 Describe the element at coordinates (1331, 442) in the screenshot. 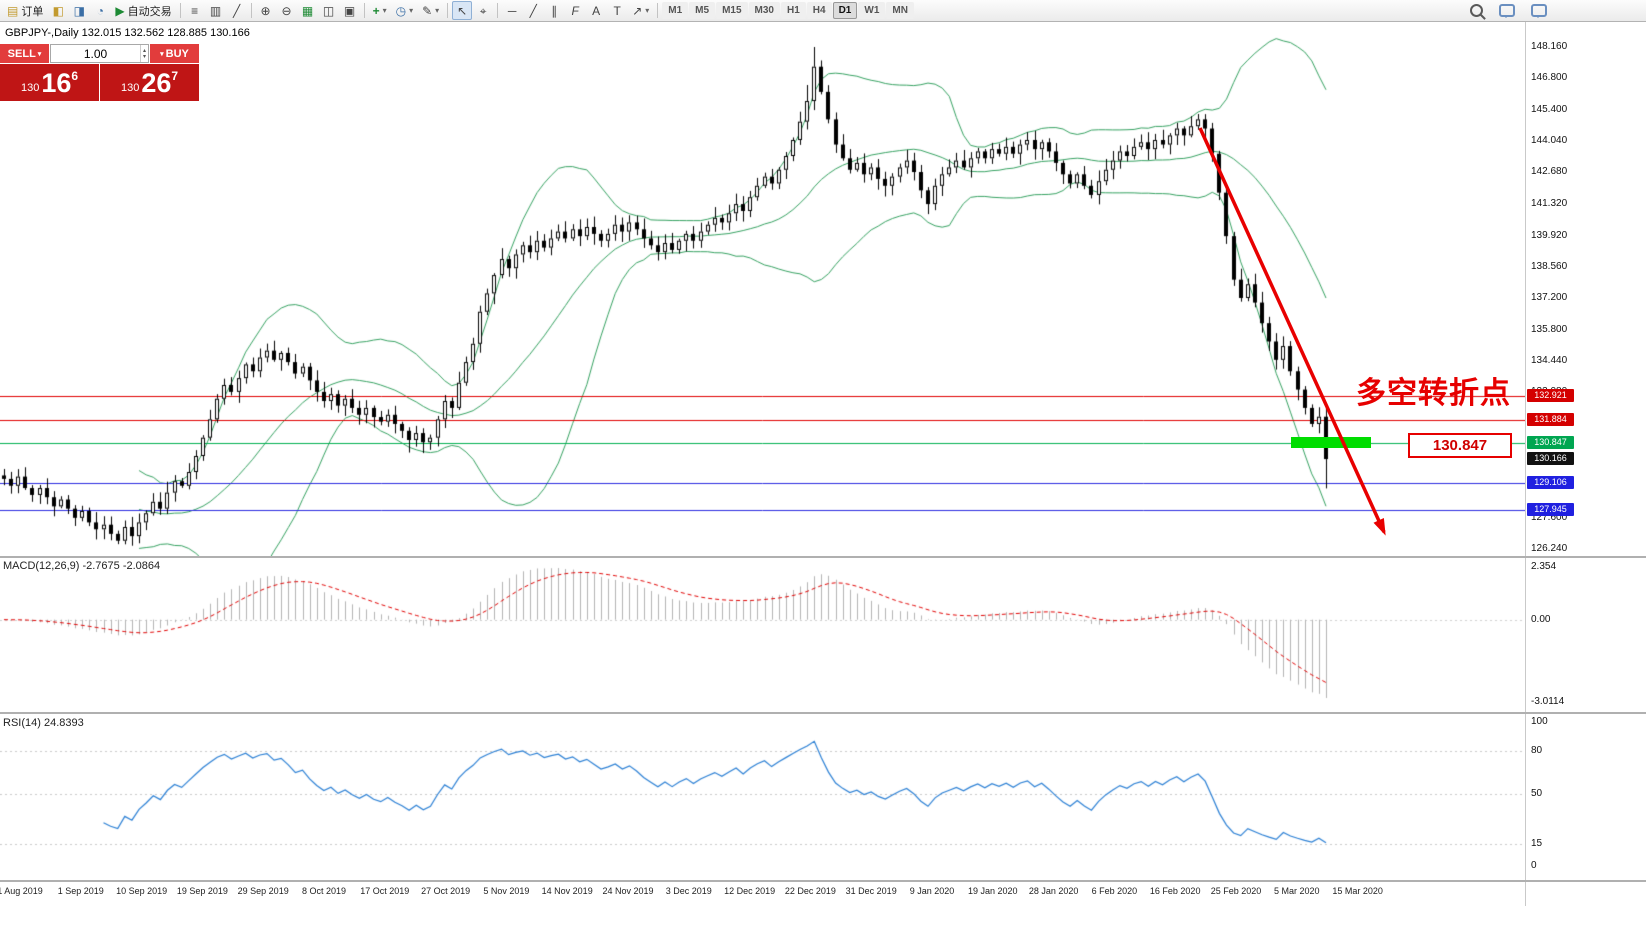

I see `support-highlight-rect` at that location.